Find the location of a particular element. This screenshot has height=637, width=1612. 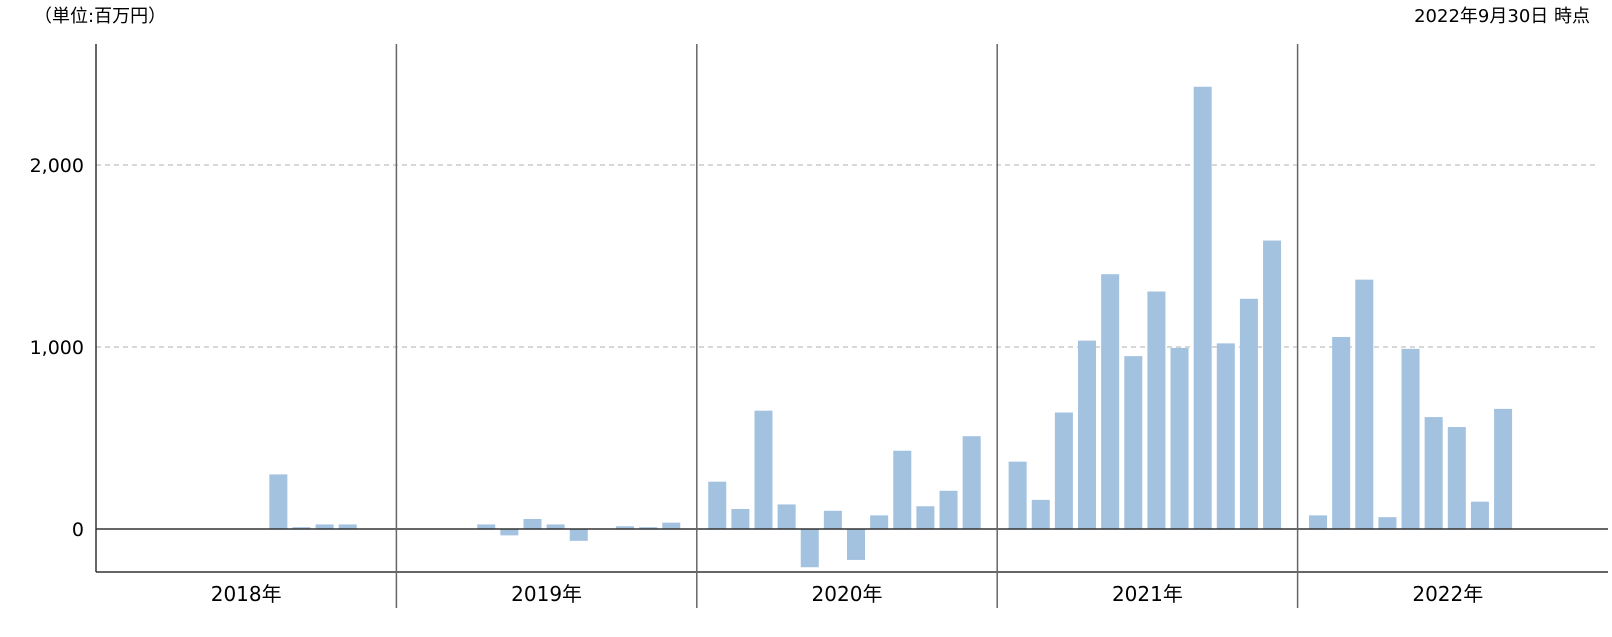

bar-2021年-5 is located at coordinates (1110, 401).